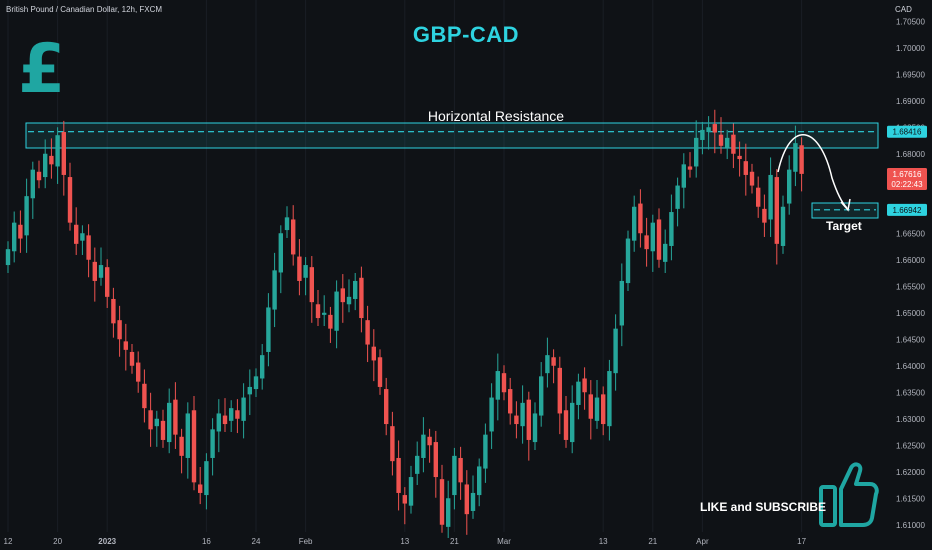  Describe the element at coordinates (910, 525) in the screenshot. I see `price-tick-label: 1.61000` at that location.